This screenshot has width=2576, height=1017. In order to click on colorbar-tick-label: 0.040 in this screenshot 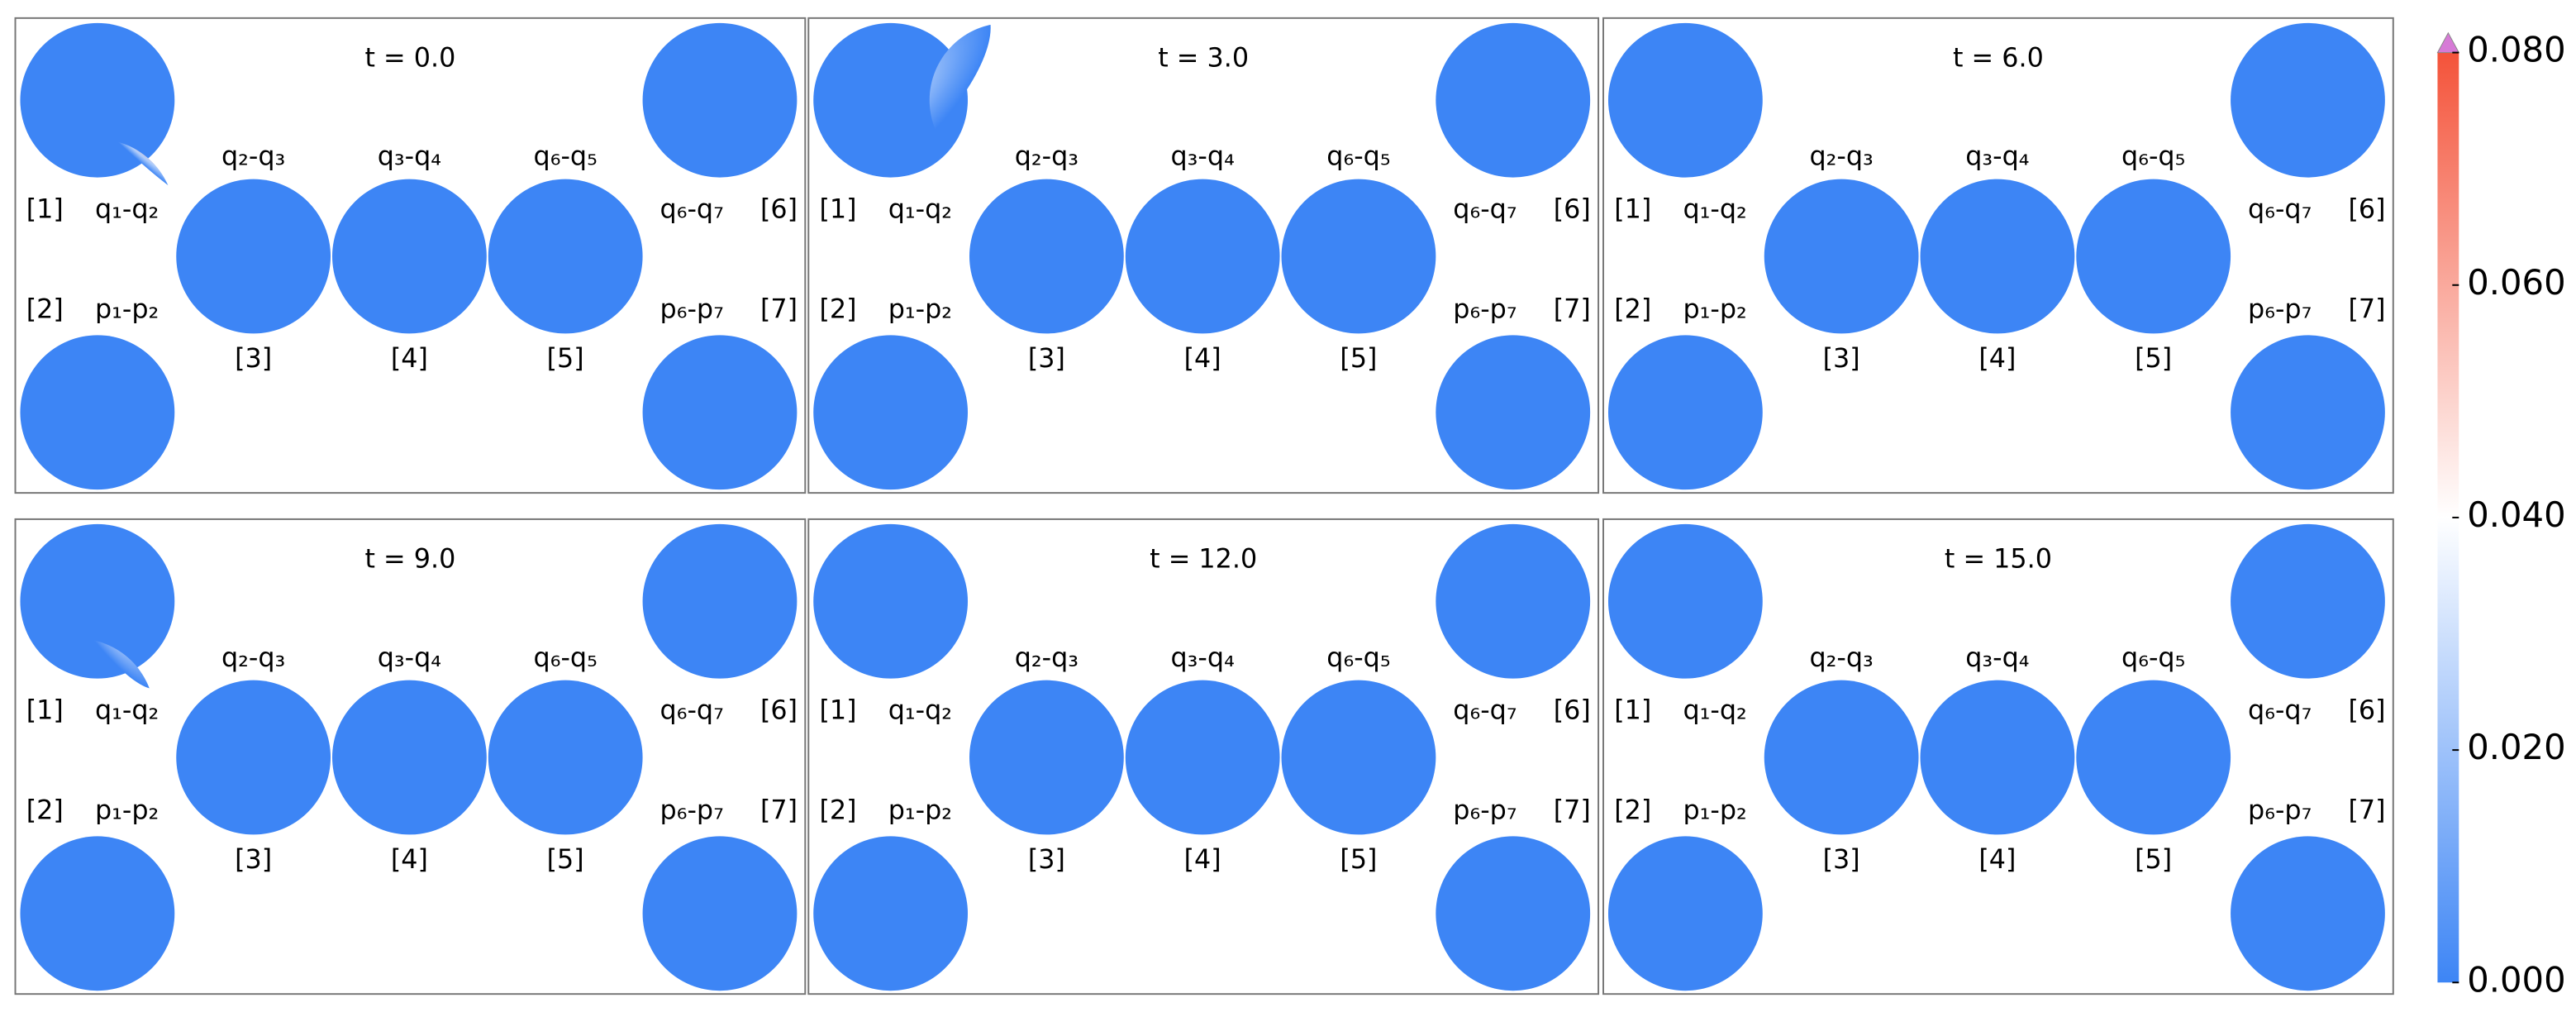, I will do `click(2516, 514)`.